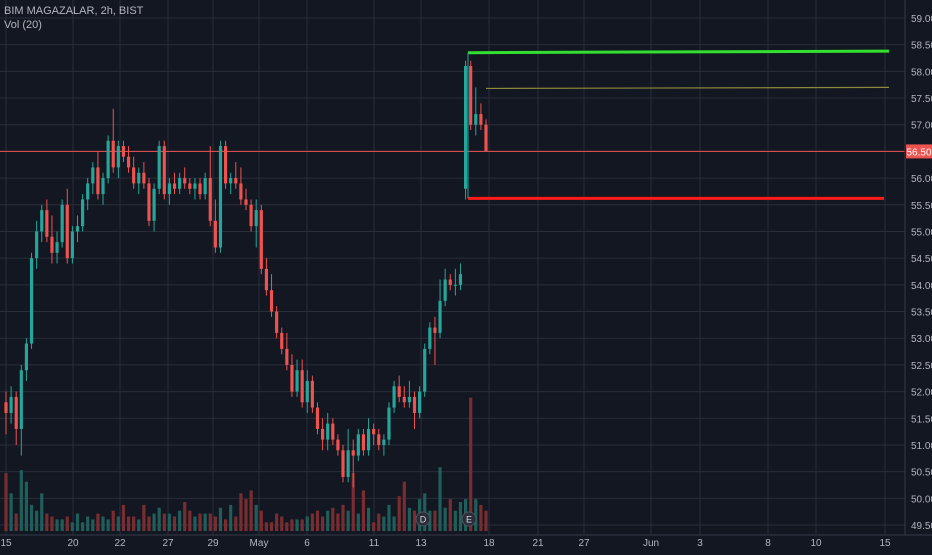 Image resolution: width=932 pixels, height=555 pixels. I want to click on event-marker-d: D, so click(423, 519).